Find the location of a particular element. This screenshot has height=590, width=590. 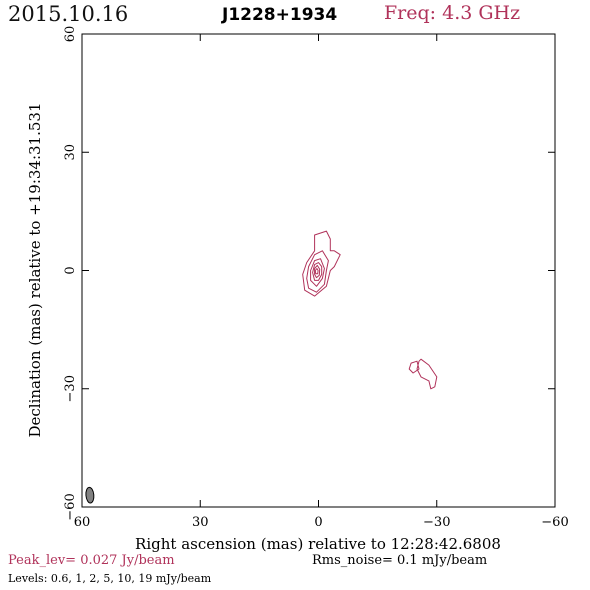

observation-date: 2015.10.16 is located at coordinates (68, 14).